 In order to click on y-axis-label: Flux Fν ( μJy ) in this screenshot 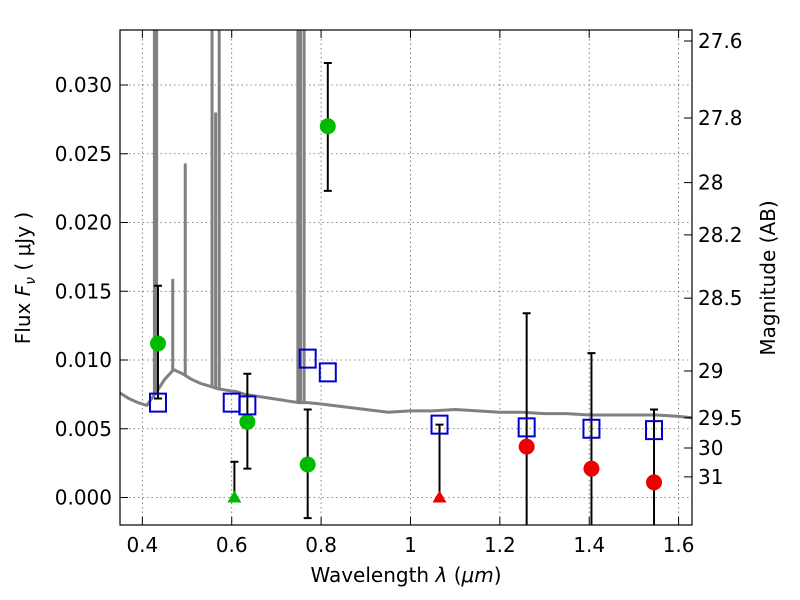, I will do `click(25, 278)`.